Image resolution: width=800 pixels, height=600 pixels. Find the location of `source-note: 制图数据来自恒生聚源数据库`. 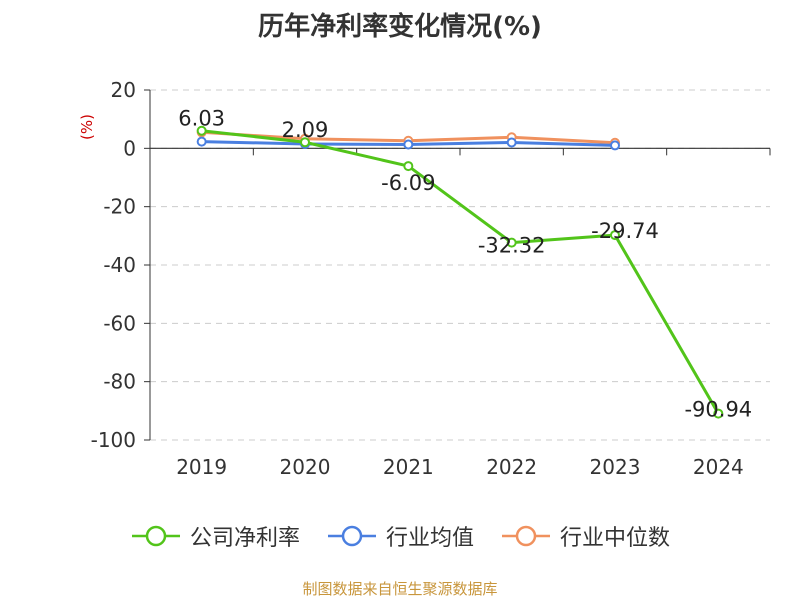

source-note: 制图数据来自恒生聚源数据库 is located at coordinates (400, 589).